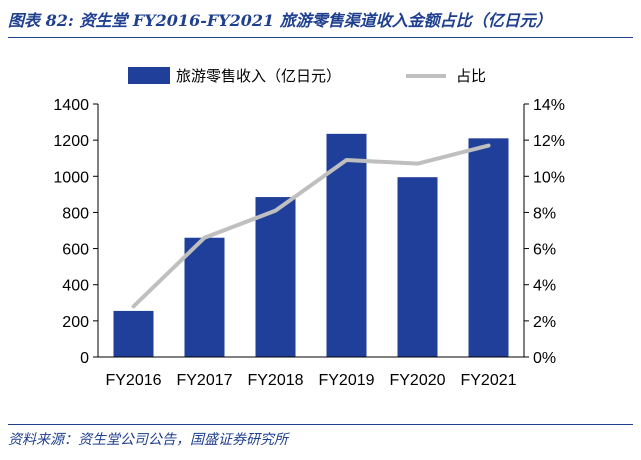  Describe the element at coordinates (488, 247) in the screenshot. I see `bar-fy2021` at that location.